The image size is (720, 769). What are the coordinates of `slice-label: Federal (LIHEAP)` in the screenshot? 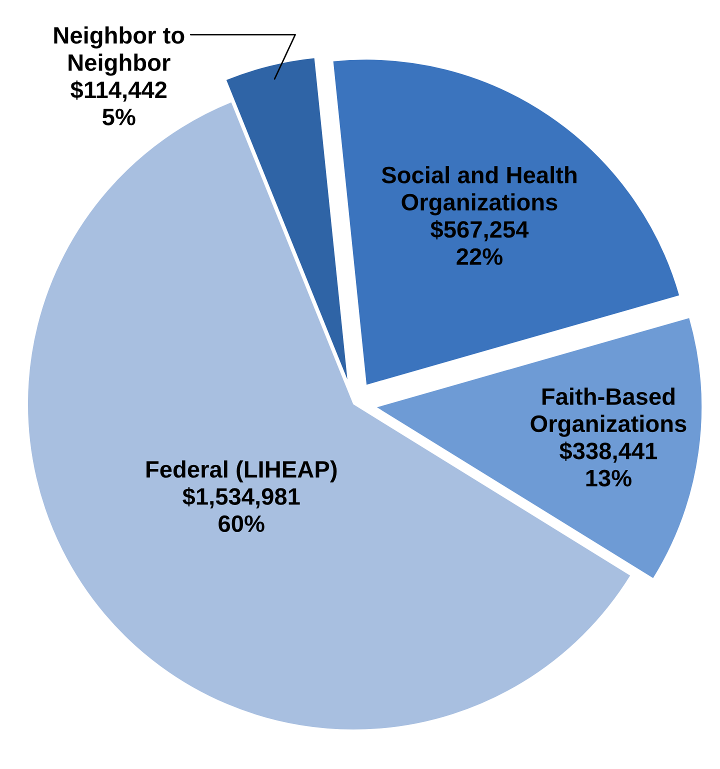 It's located at (241, 471).